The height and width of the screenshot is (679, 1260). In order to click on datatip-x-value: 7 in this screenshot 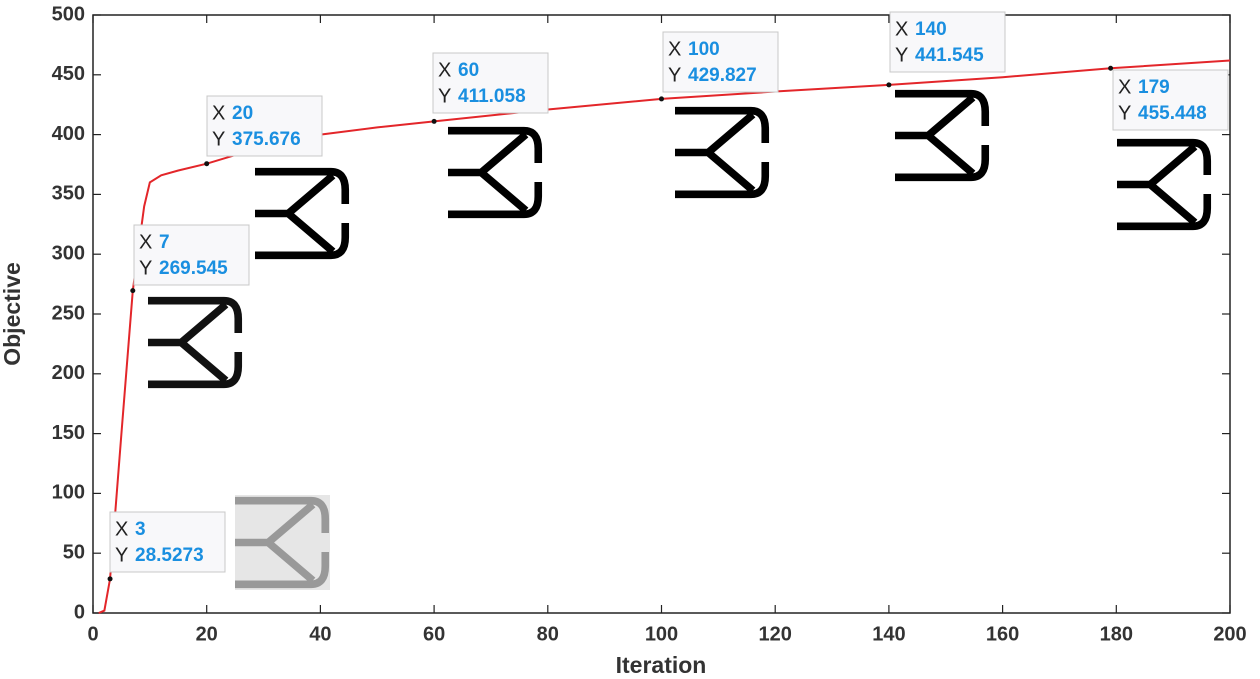, I will do `click(164, 242)`.